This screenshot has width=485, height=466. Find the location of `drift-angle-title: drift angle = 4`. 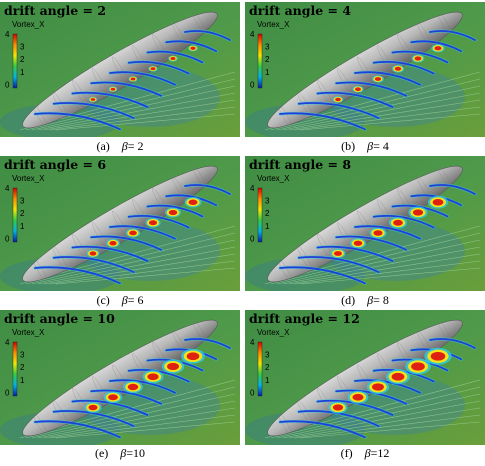

drift-angle-title: drift angle = 4 is located at coordinates (300, 10).